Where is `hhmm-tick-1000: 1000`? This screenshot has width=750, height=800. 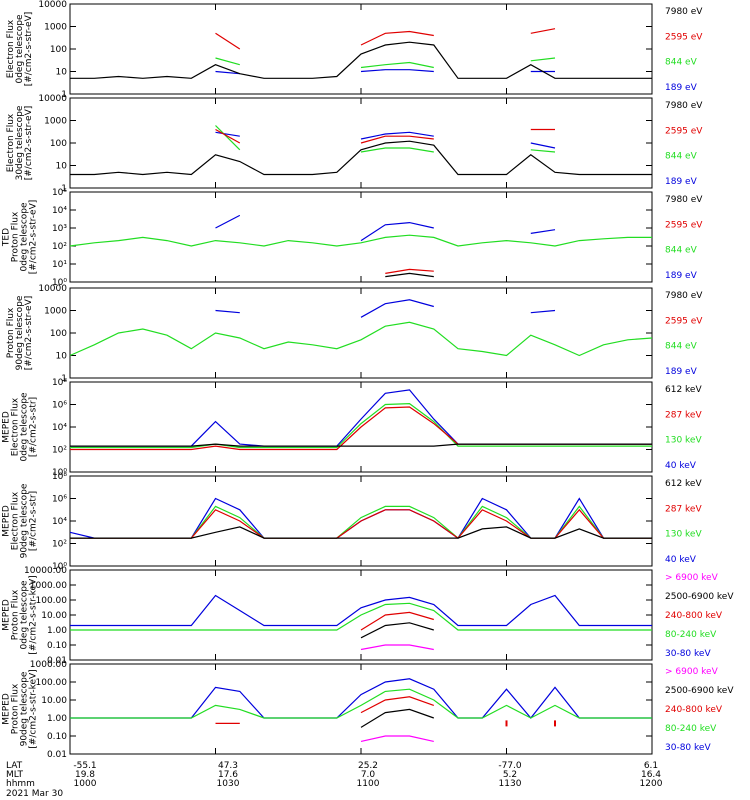 hhmm-tick-1000: 1000 is located at coordinates (85, 784).